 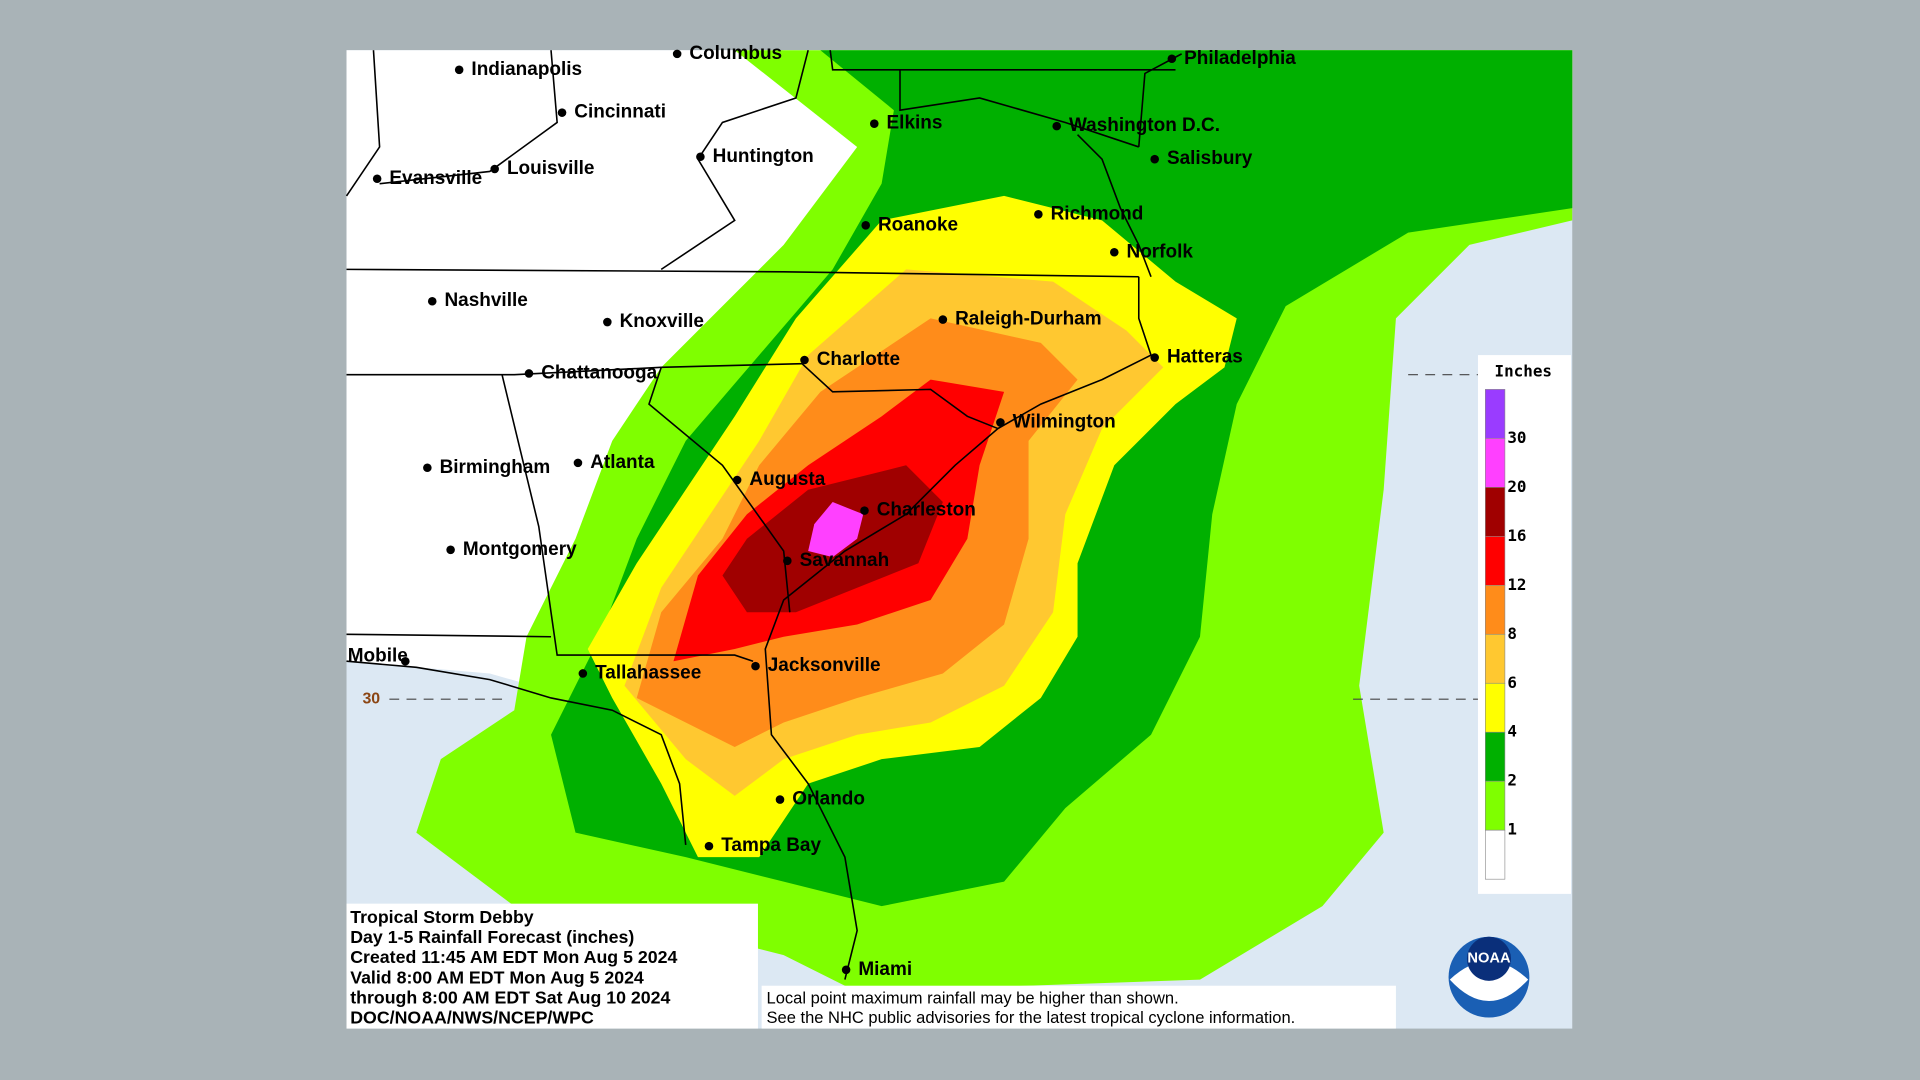 I want to click on legend-tick-label: 2, so click(x=1512, y=780).